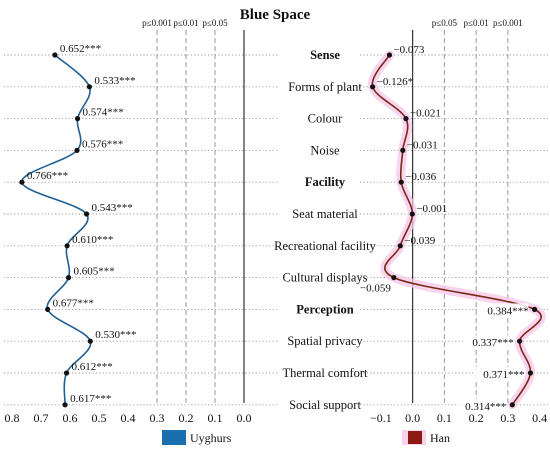  Describe the element at coordinates (508, 23) in the screenshot. I see `threshold-label-right: p≤0.001` at that location.